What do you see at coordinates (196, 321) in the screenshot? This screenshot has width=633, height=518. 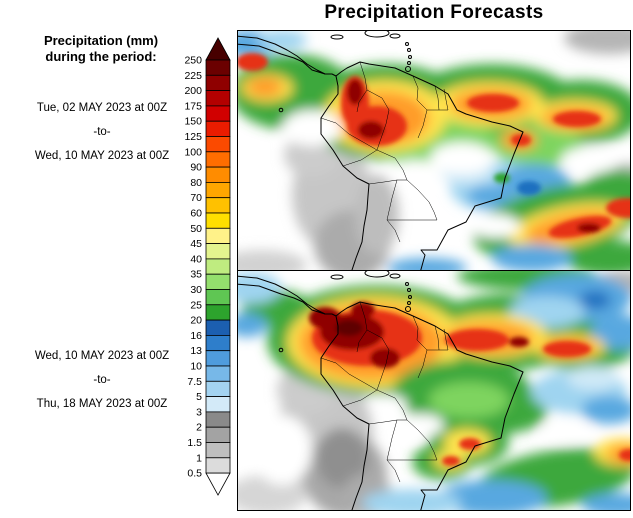 I see `svg-text: 20` at bounding box center [196, 321].